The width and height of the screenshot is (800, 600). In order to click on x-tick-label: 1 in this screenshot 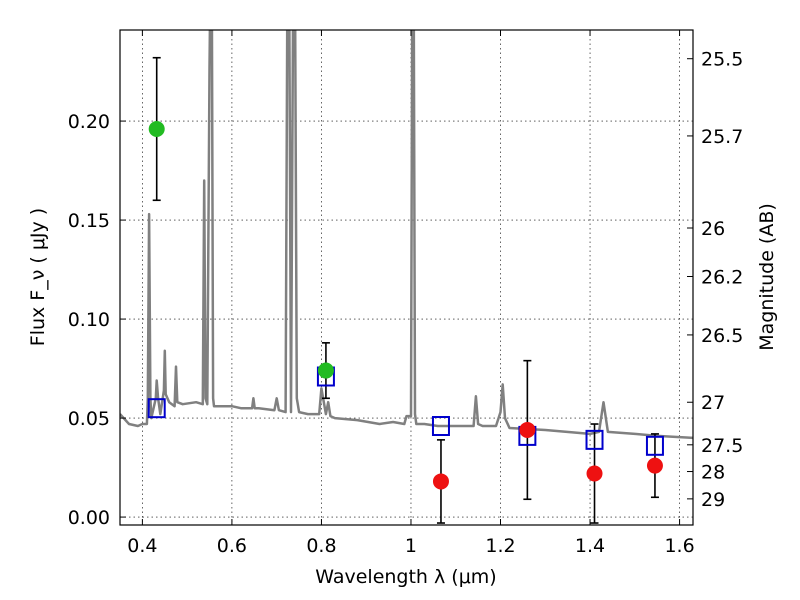, I will do `click(411, 546)`.